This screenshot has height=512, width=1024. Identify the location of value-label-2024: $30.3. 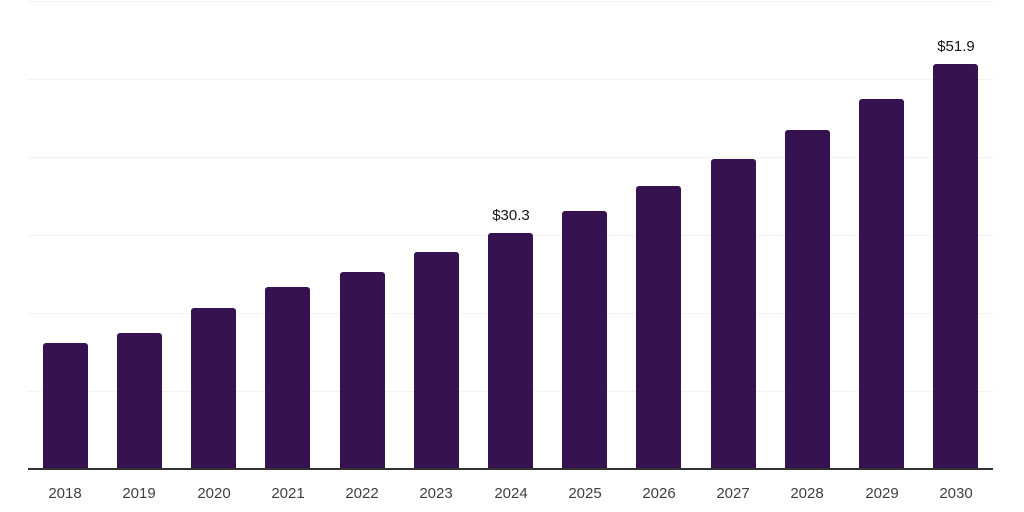
(511, 215).